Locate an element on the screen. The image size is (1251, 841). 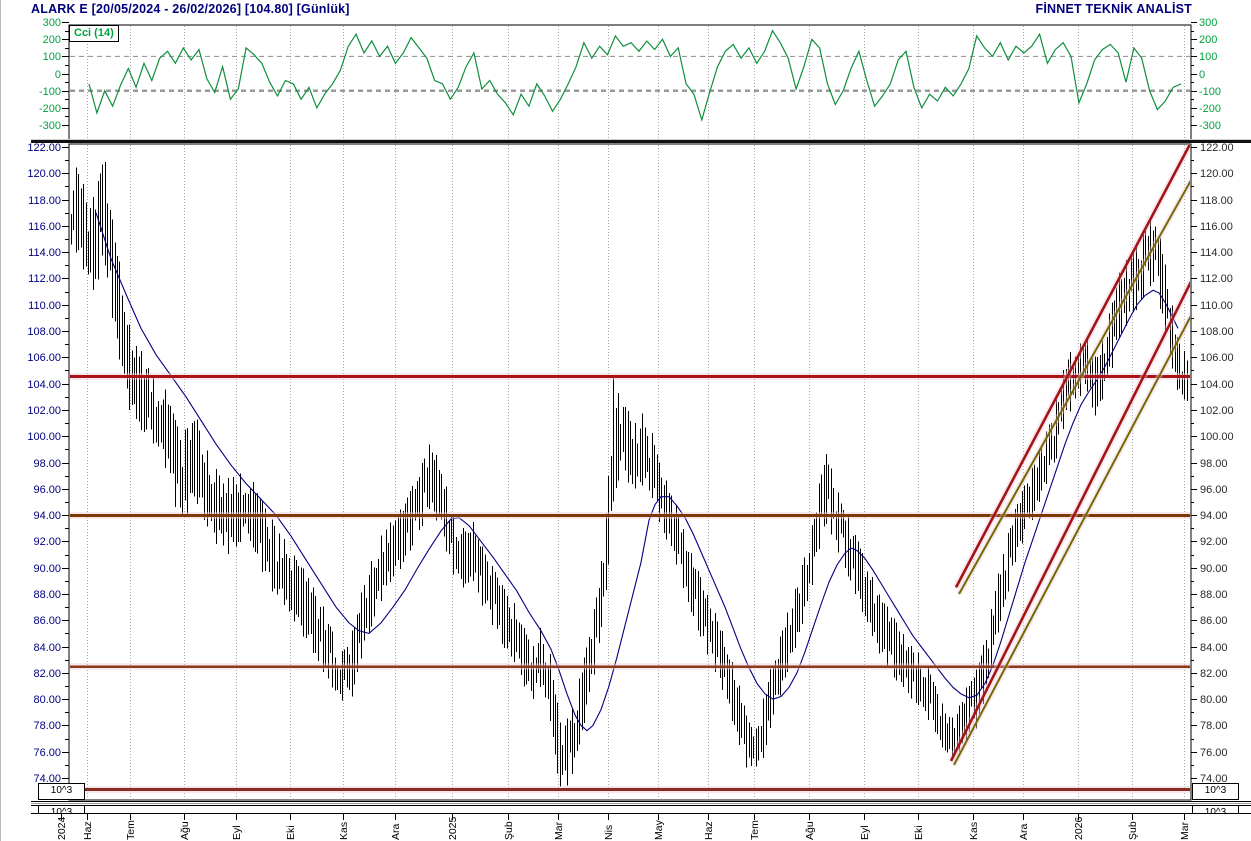
trend-channel-lines is located at coordinates (1070, 453).